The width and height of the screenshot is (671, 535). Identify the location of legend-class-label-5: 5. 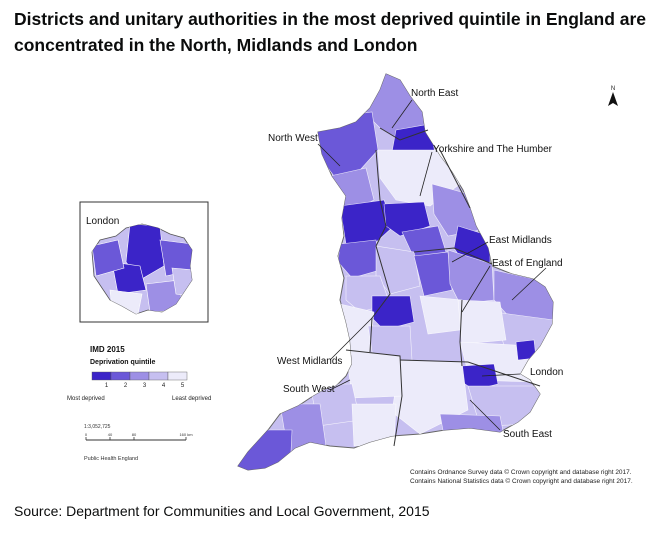
(183, 386).